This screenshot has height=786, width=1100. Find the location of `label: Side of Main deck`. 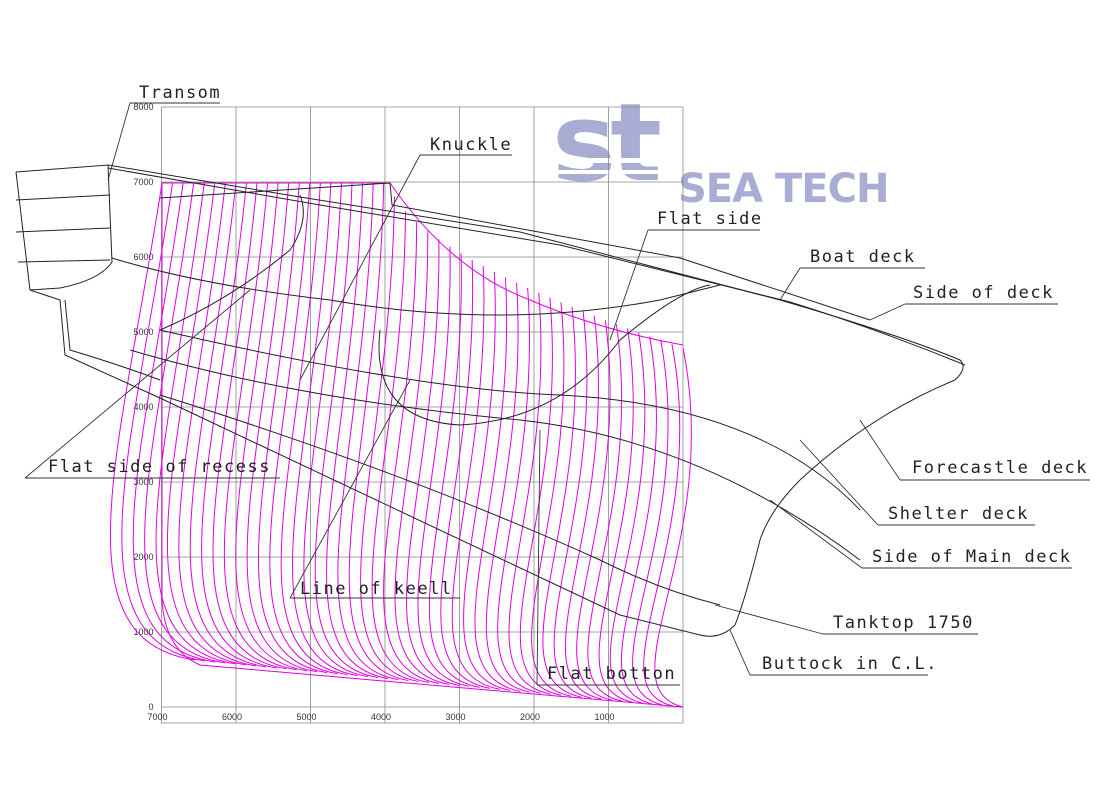

label: Side of Main deck is located at coordinates (972, 557).